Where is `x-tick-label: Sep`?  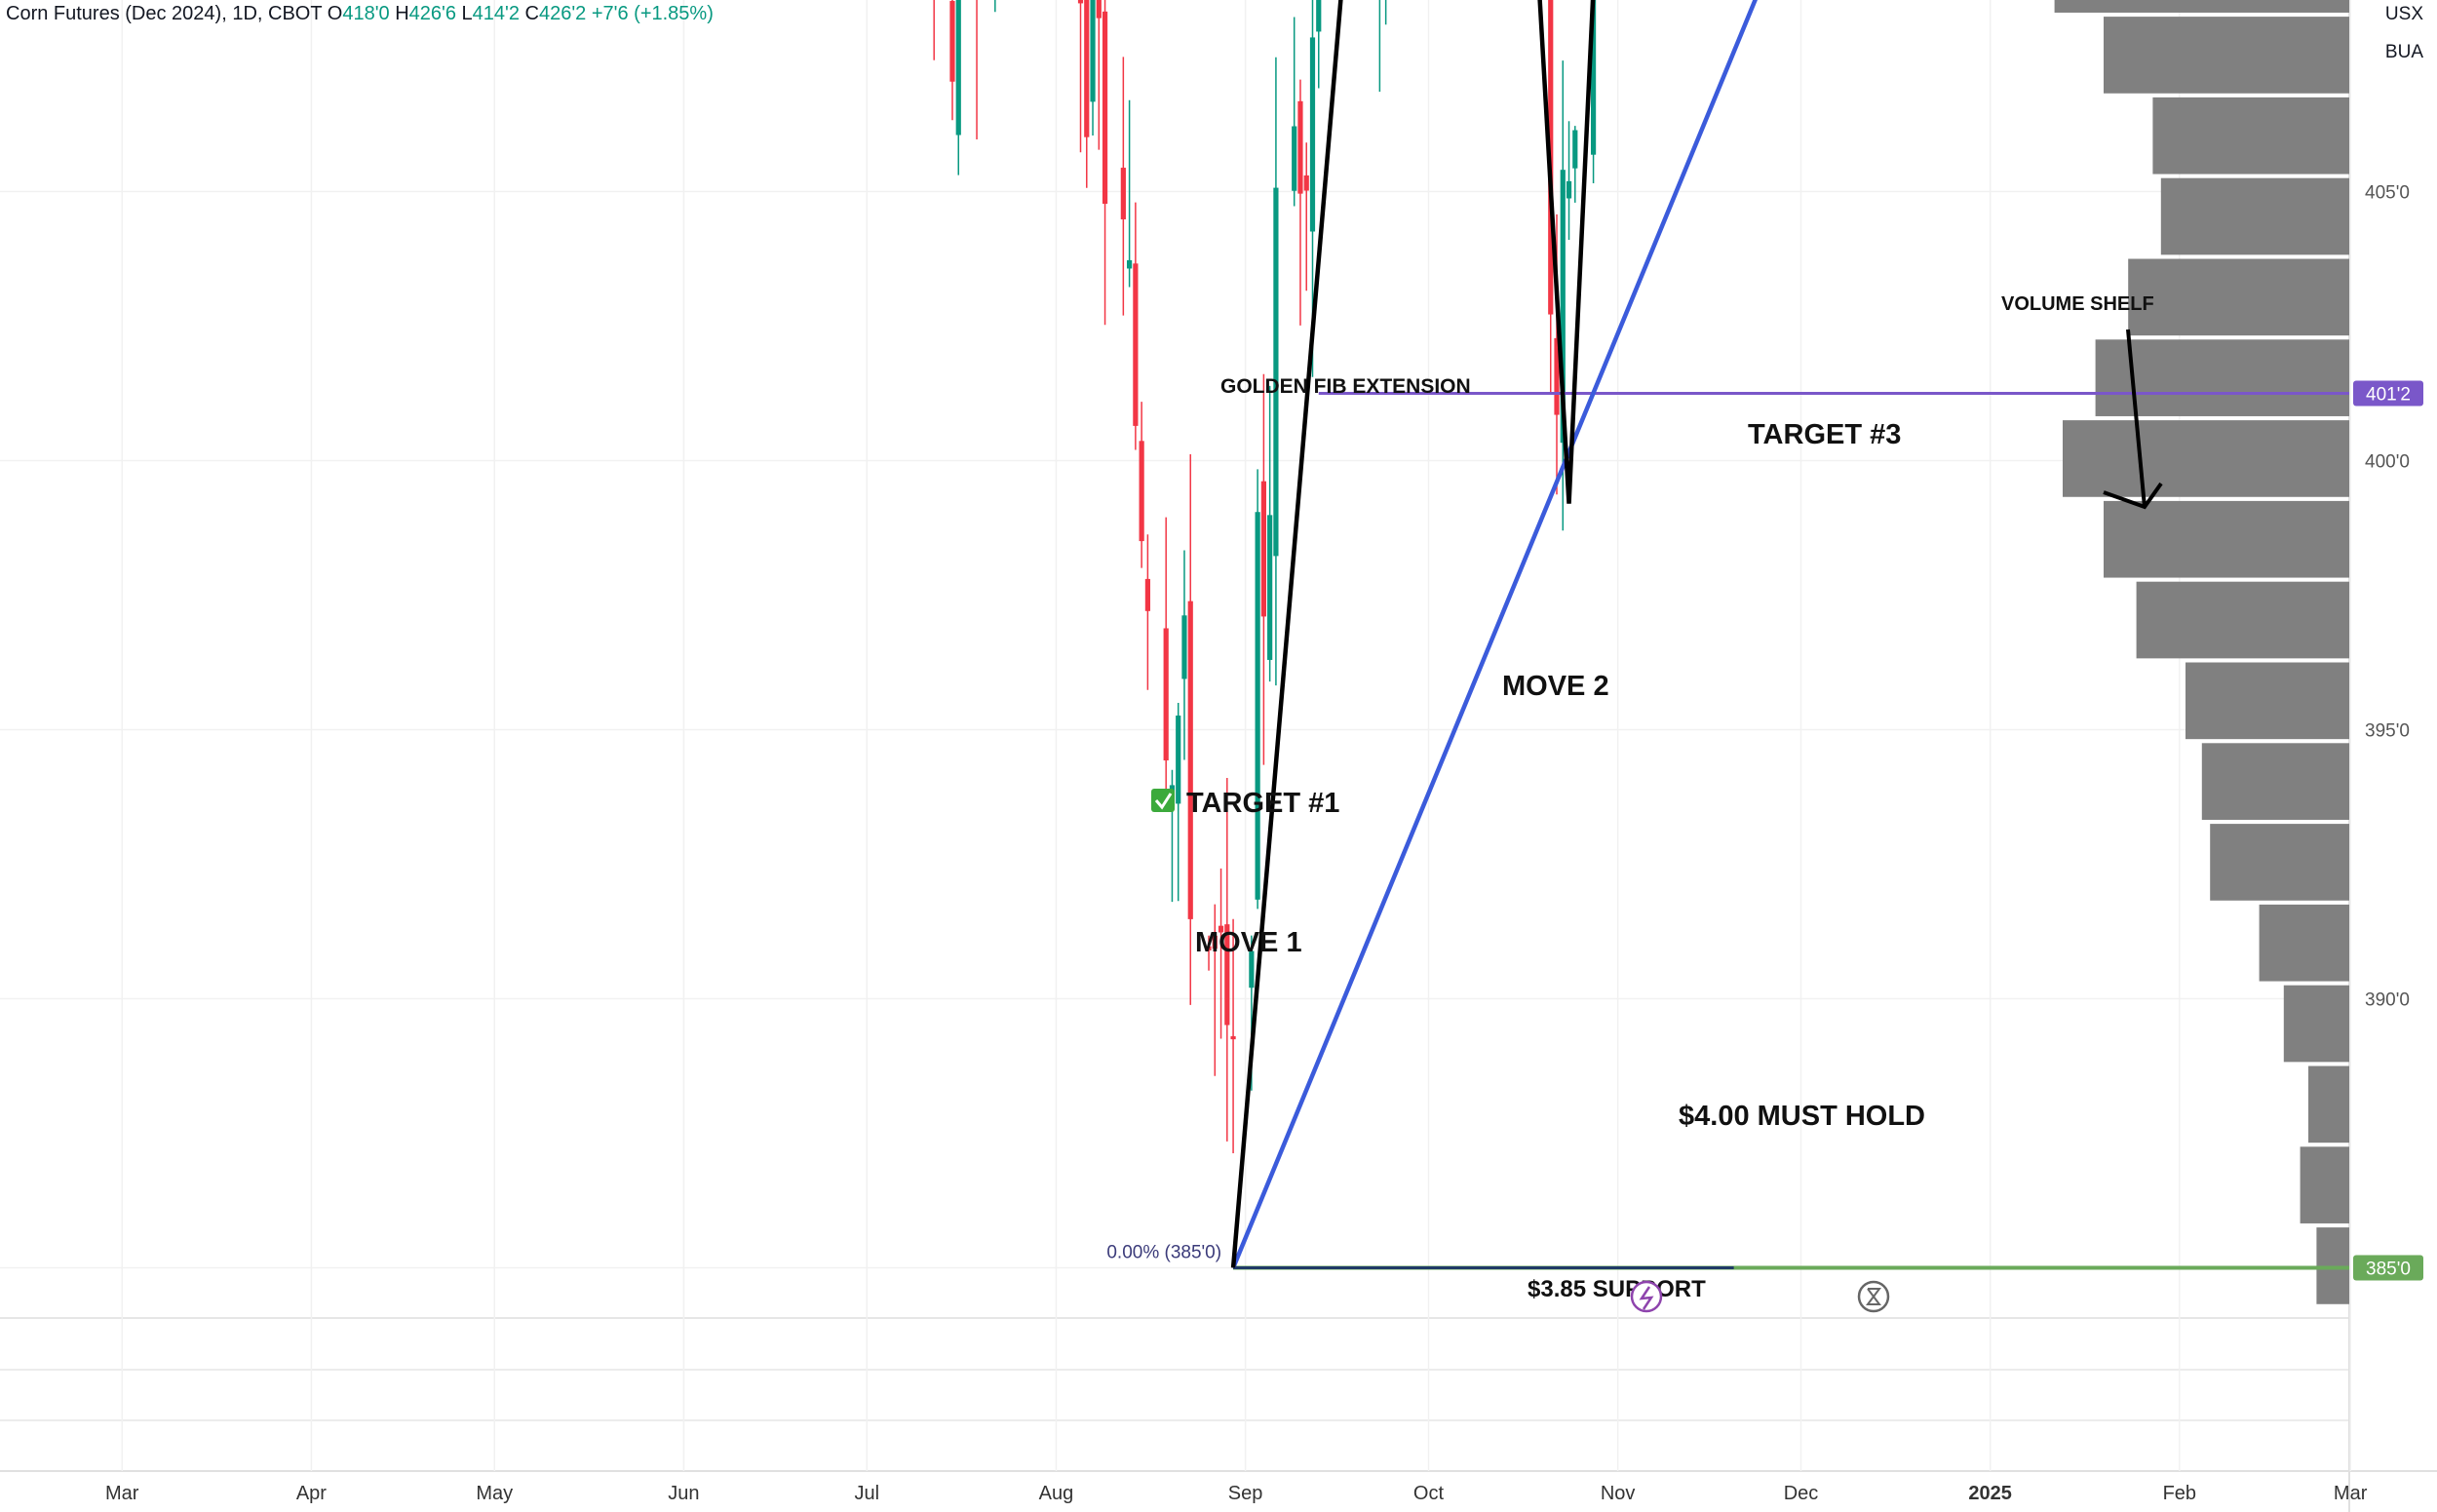
x-tick-label: Sep is located at coordinates (1246, 1493).